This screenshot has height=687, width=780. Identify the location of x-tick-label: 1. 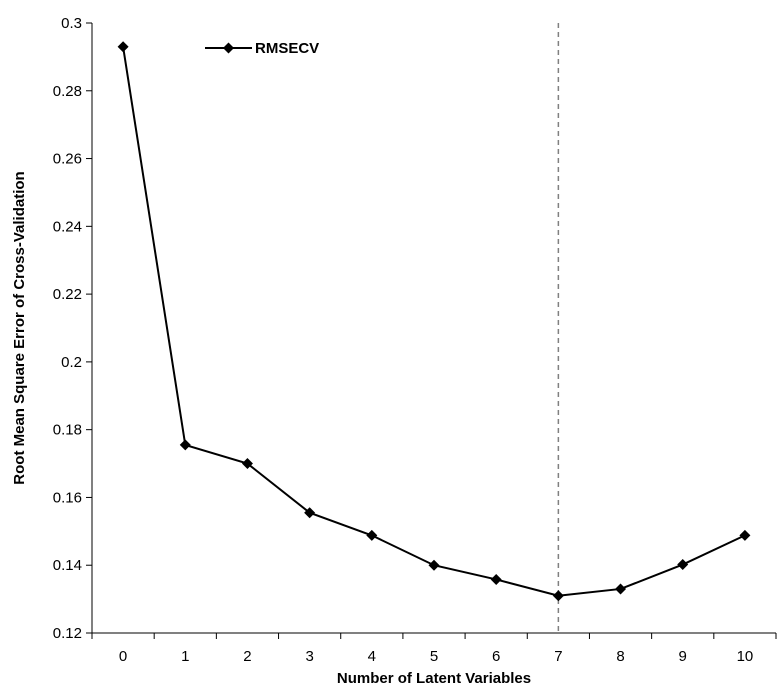
(185, 656).